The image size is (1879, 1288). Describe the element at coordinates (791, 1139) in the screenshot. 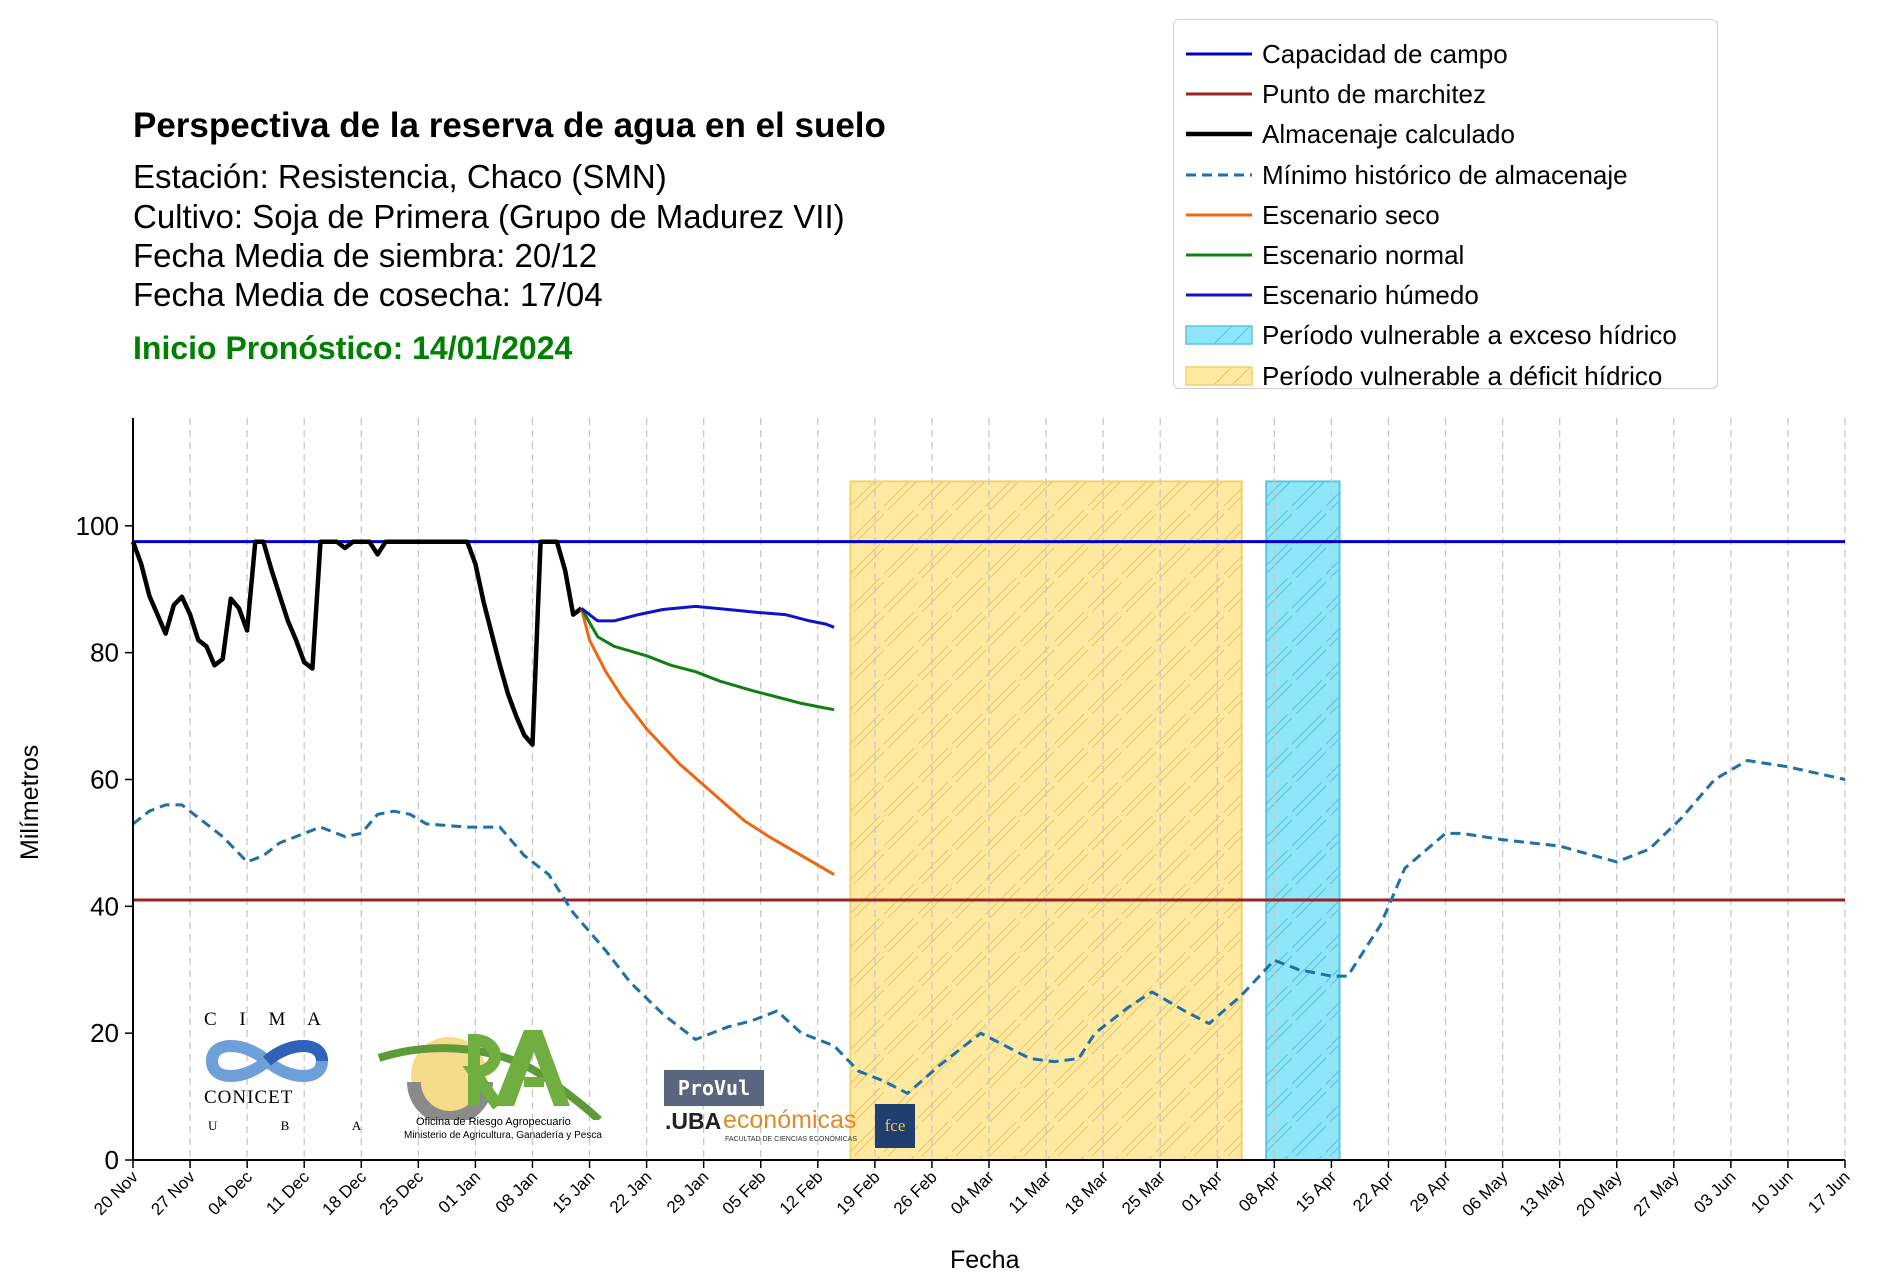

I see `fce-caption: FACULTAD DE CIENCIAS ECONÓMICAS` at that location.